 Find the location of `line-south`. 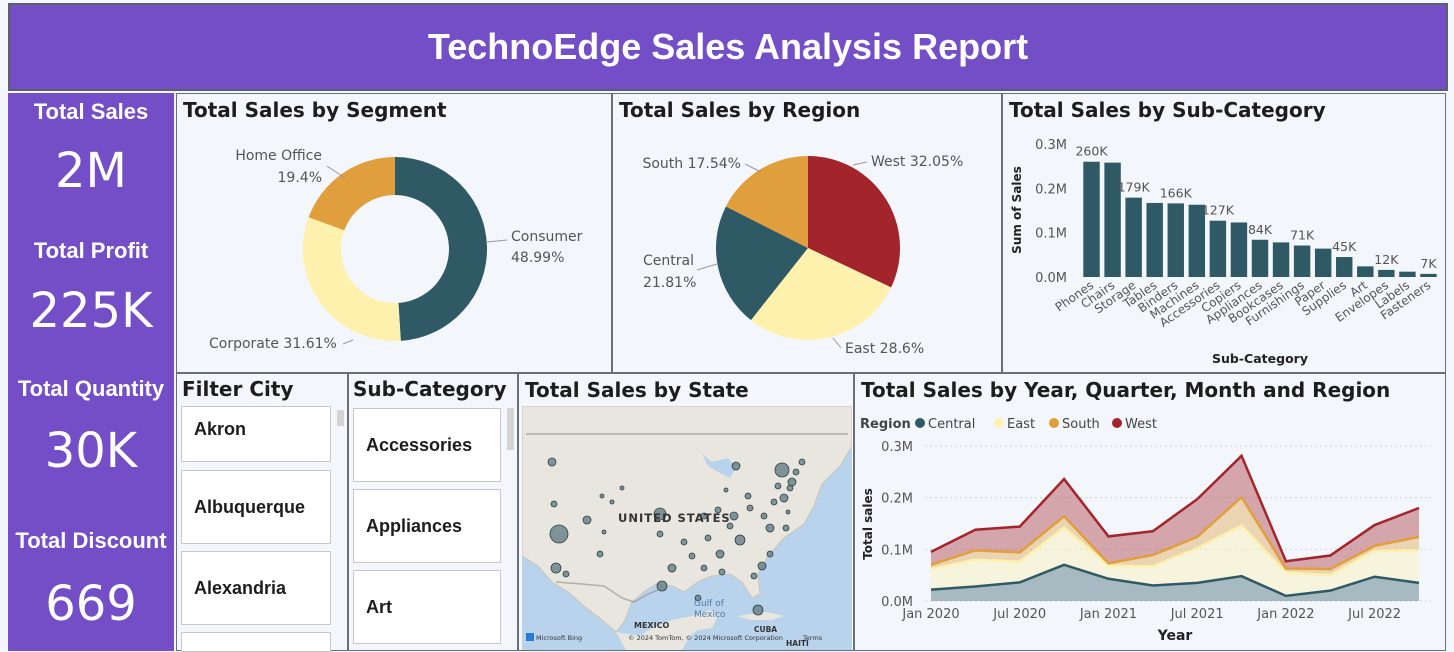

line-south is located at coordinates (1175, 533).